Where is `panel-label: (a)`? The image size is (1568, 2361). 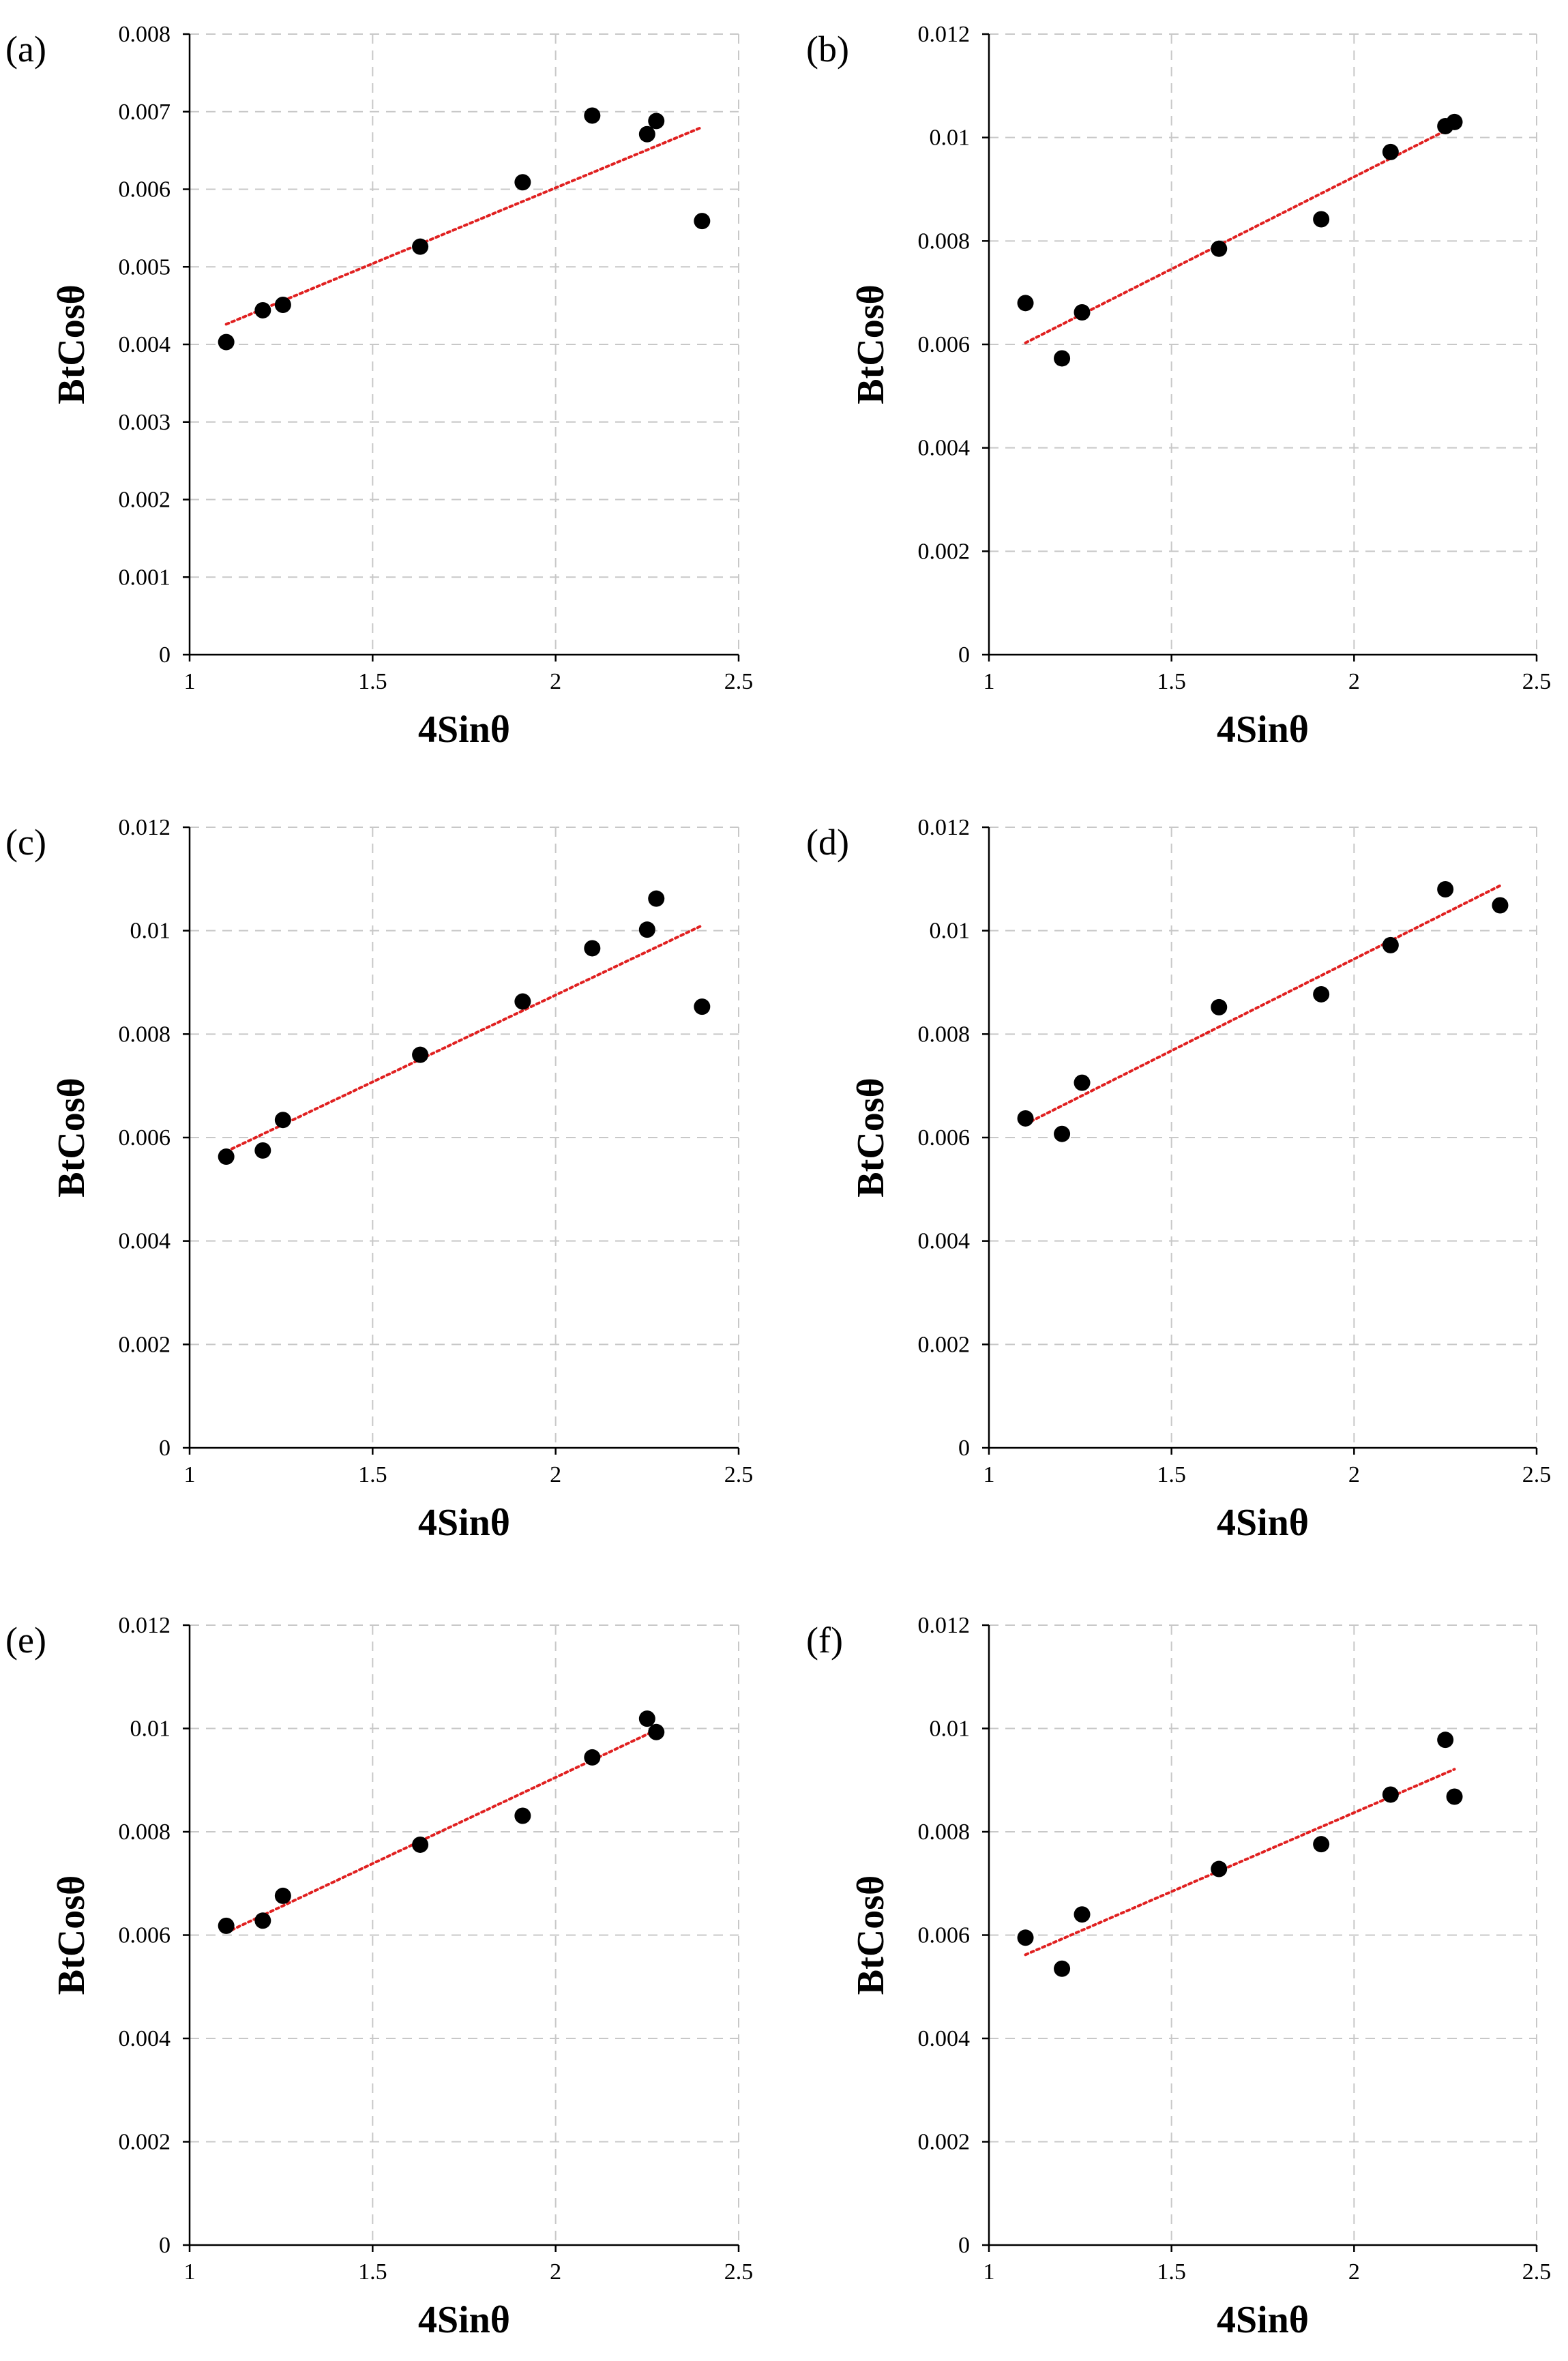
panel-label: (a) is located at coordinates (25, 49).